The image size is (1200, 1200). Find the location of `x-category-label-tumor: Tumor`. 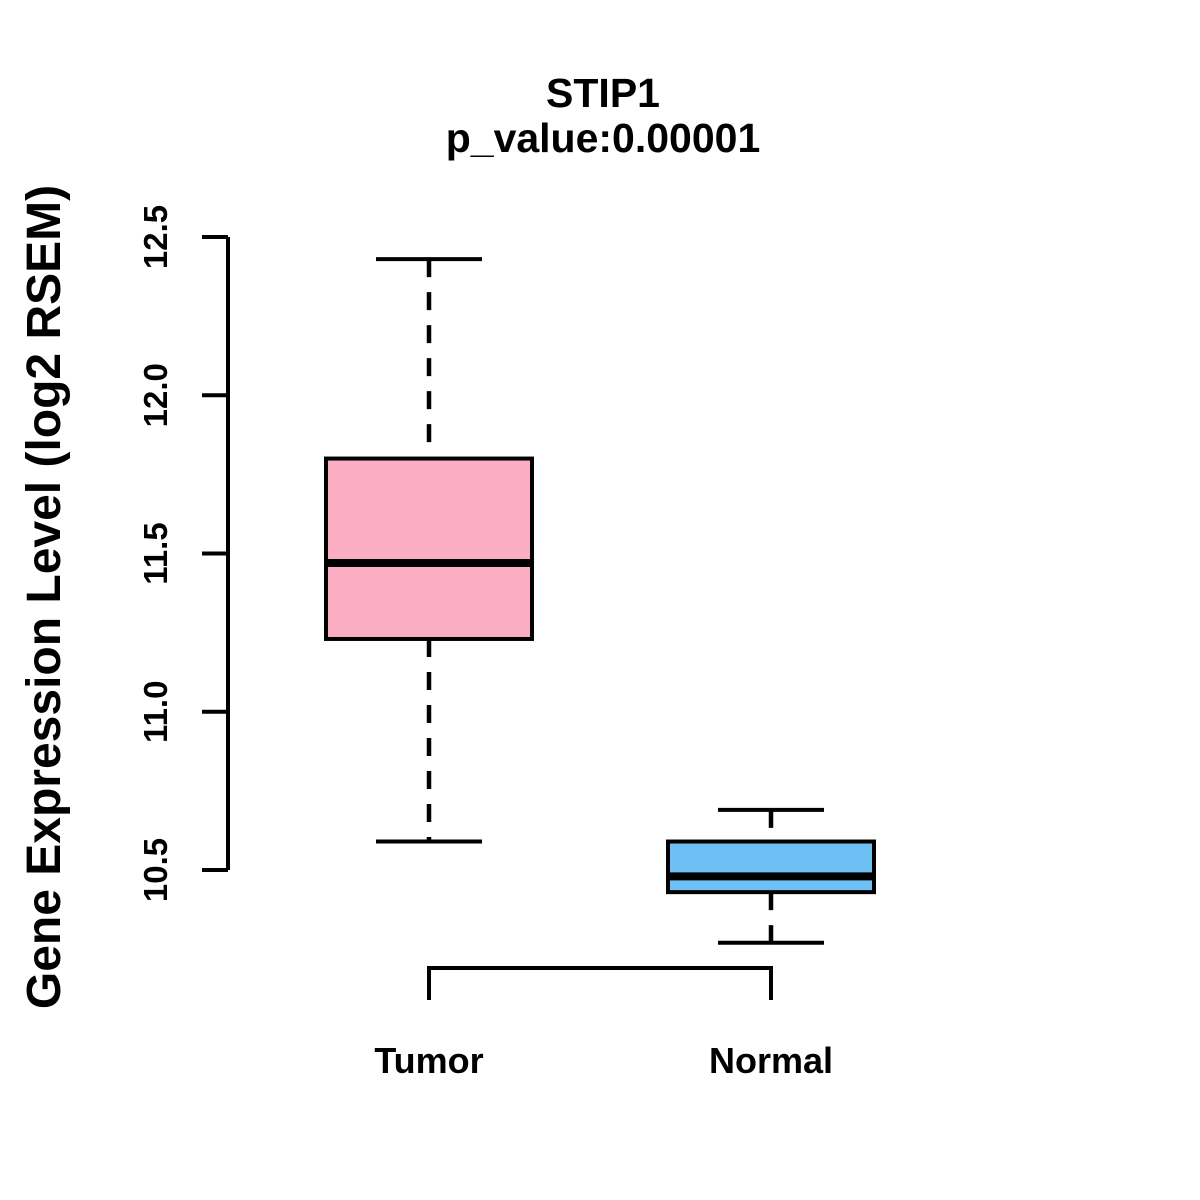

x-category-label-tumor: Tumor is located at coordinates (428, 1060).